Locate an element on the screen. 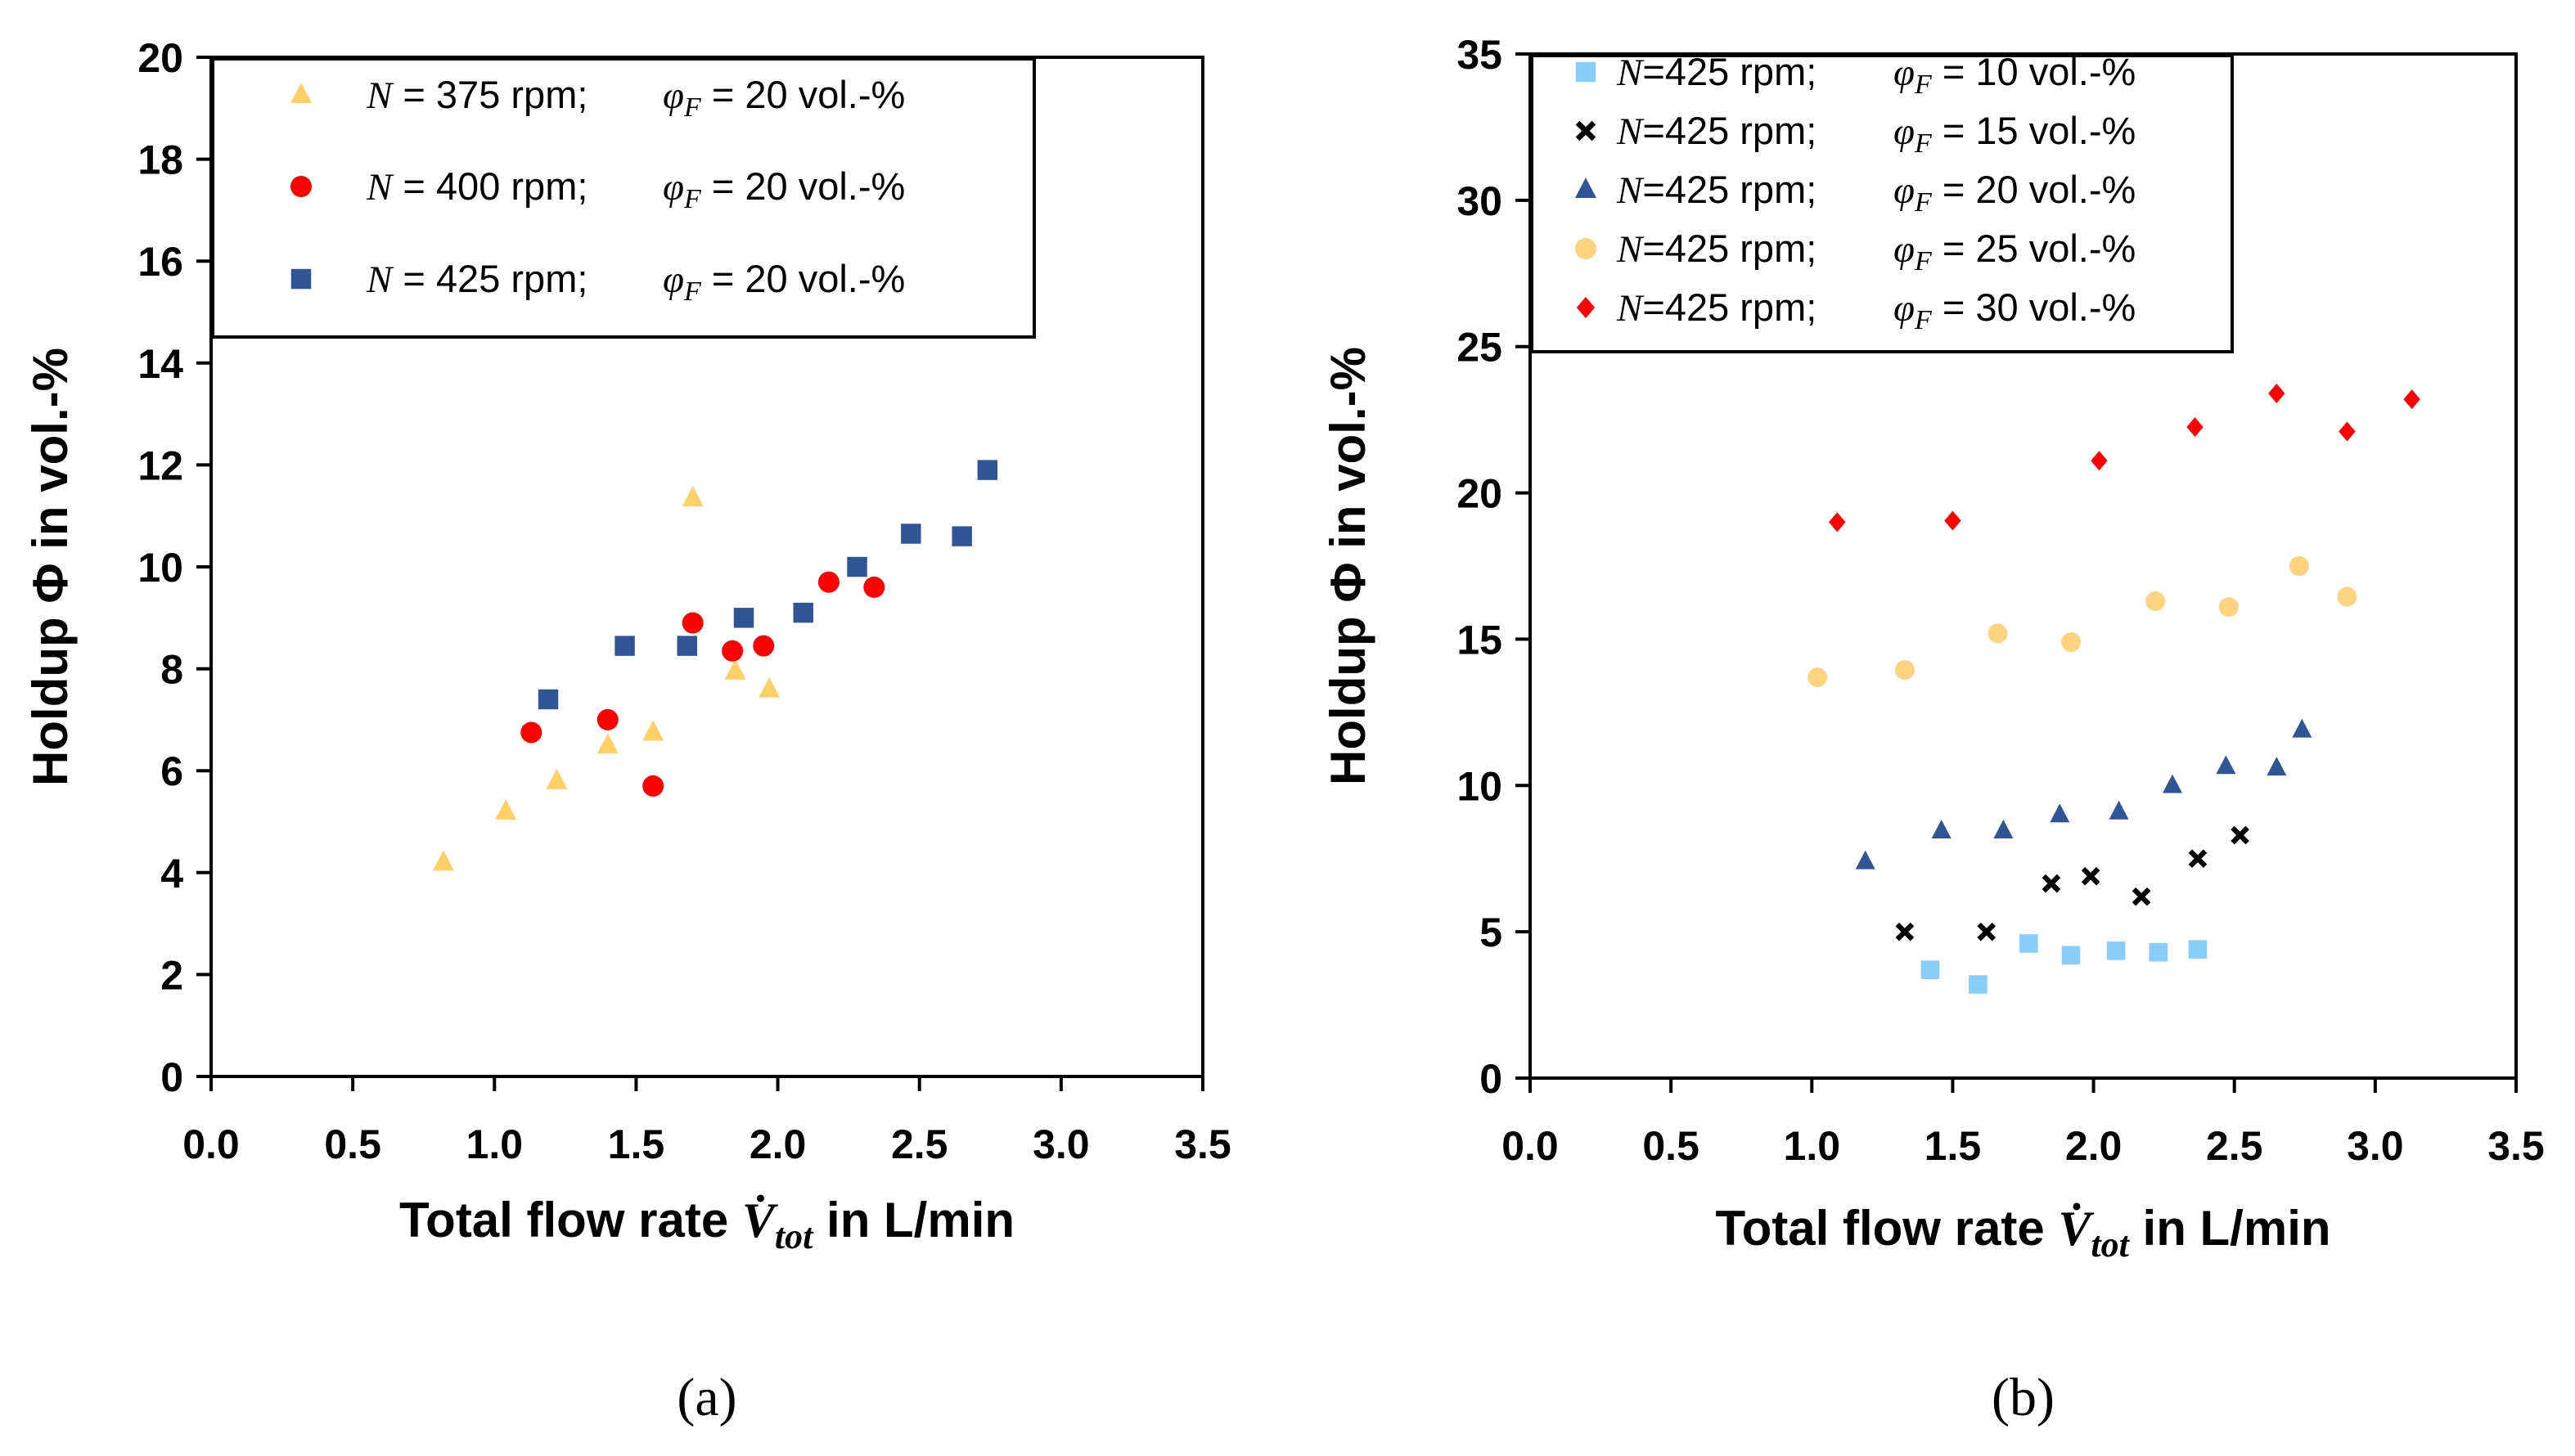  x-tick-label: 2.5 is located at coordinates (919, 1144).